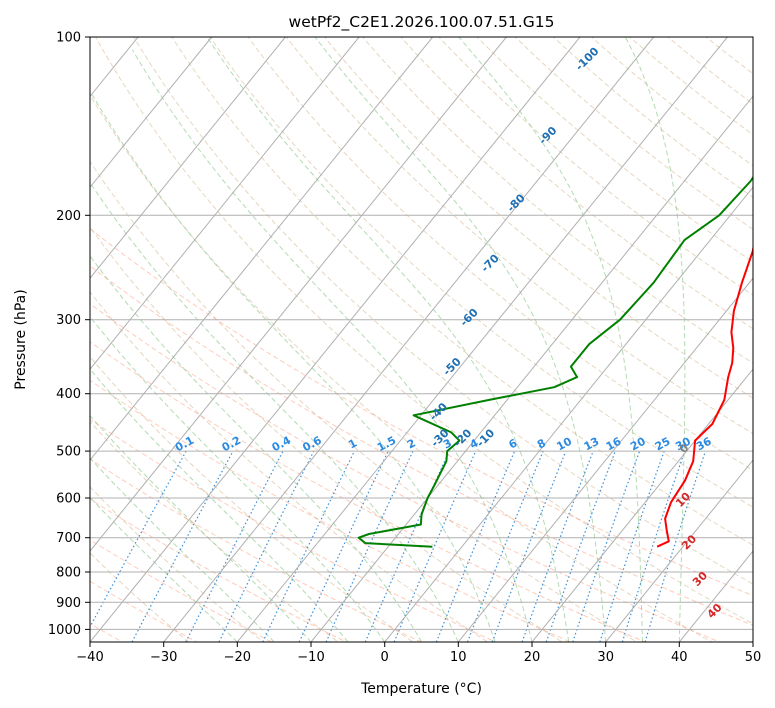 This screenshot has width=775, height=708. I want to click on y-tick-label: 900, so click(68, 603).